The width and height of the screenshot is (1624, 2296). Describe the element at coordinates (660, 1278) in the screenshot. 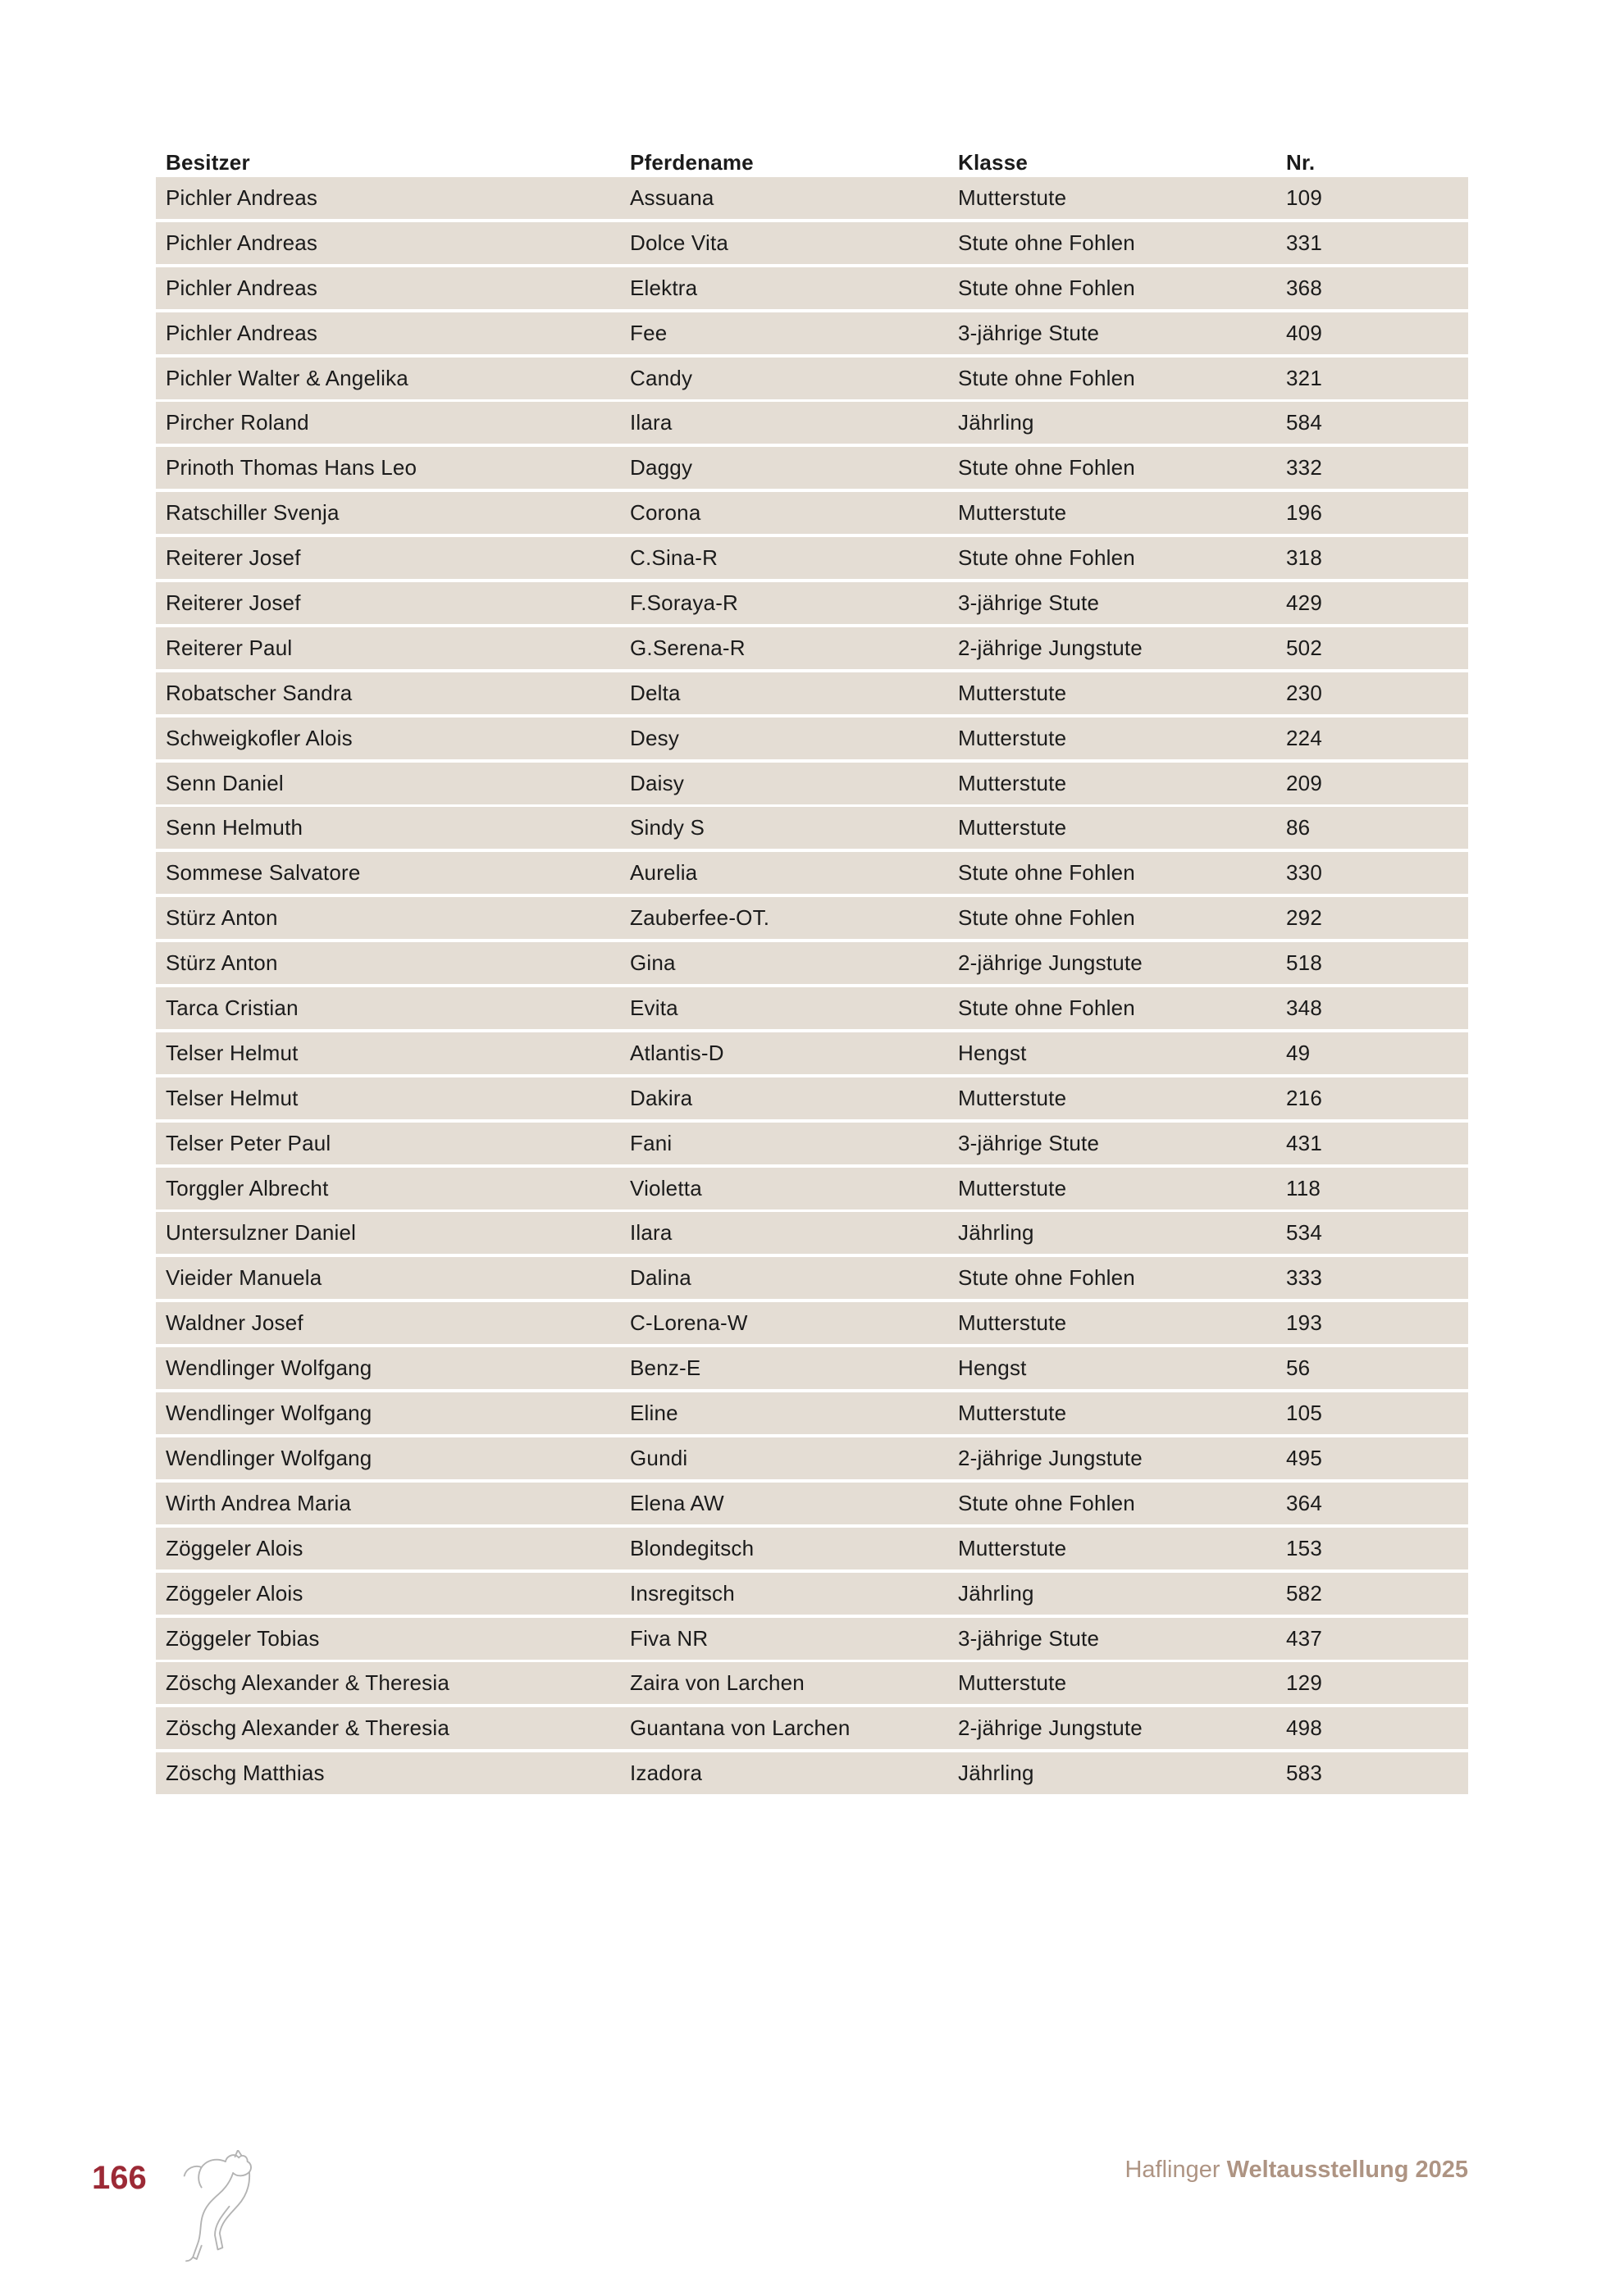

I see `horse-name-cell: Dalina` at that location.